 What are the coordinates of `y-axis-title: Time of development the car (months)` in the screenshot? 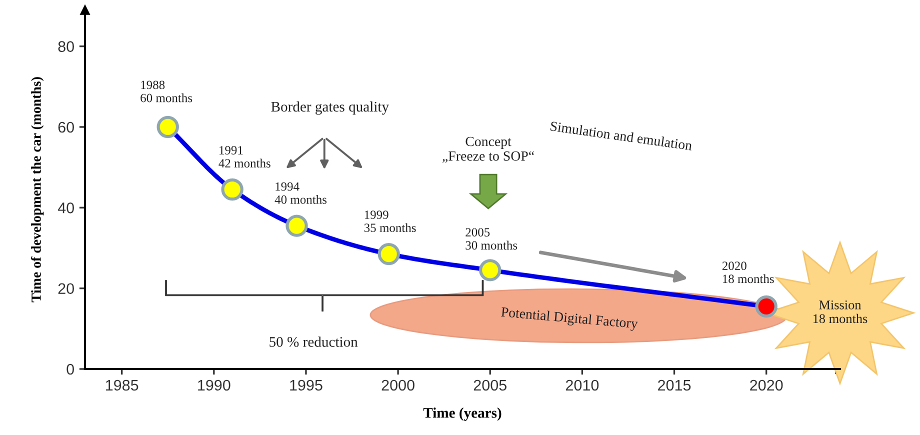 It's located at (37, 189).